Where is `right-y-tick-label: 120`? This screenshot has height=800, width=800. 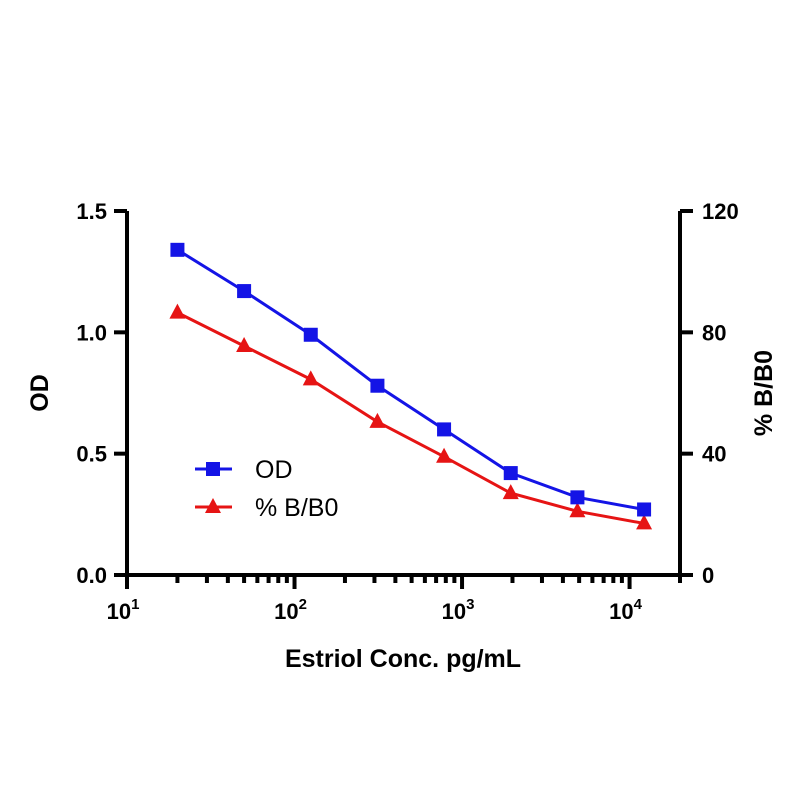 right-y-tick-label: 120 is located at coordinates (720, 211).